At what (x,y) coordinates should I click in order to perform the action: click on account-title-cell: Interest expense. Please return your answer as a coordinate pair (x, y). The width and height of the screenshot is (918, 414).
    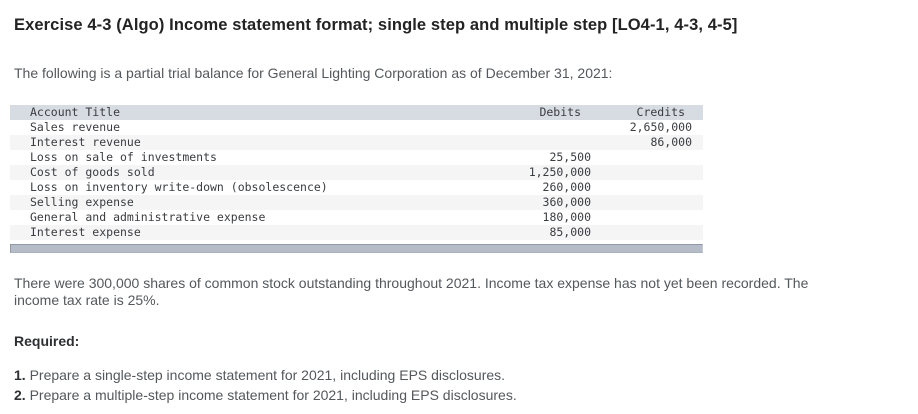
    Looking at the image, I should click on (85, 232).